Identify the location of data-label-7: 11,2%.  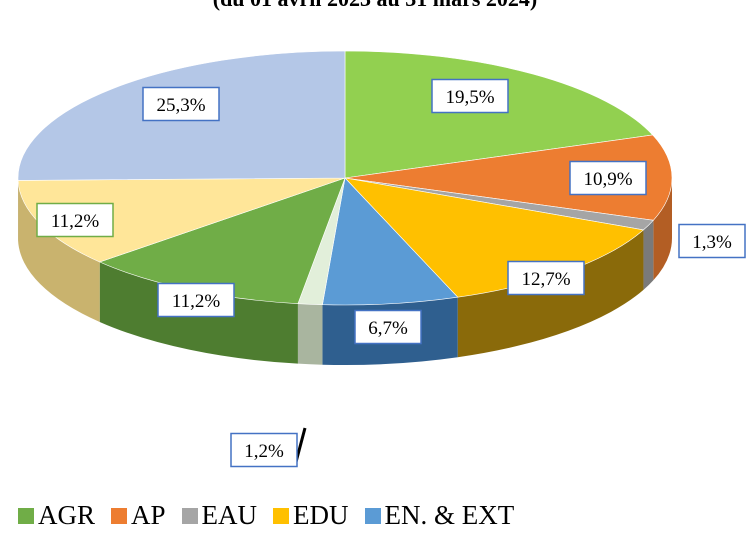
(75, 221).